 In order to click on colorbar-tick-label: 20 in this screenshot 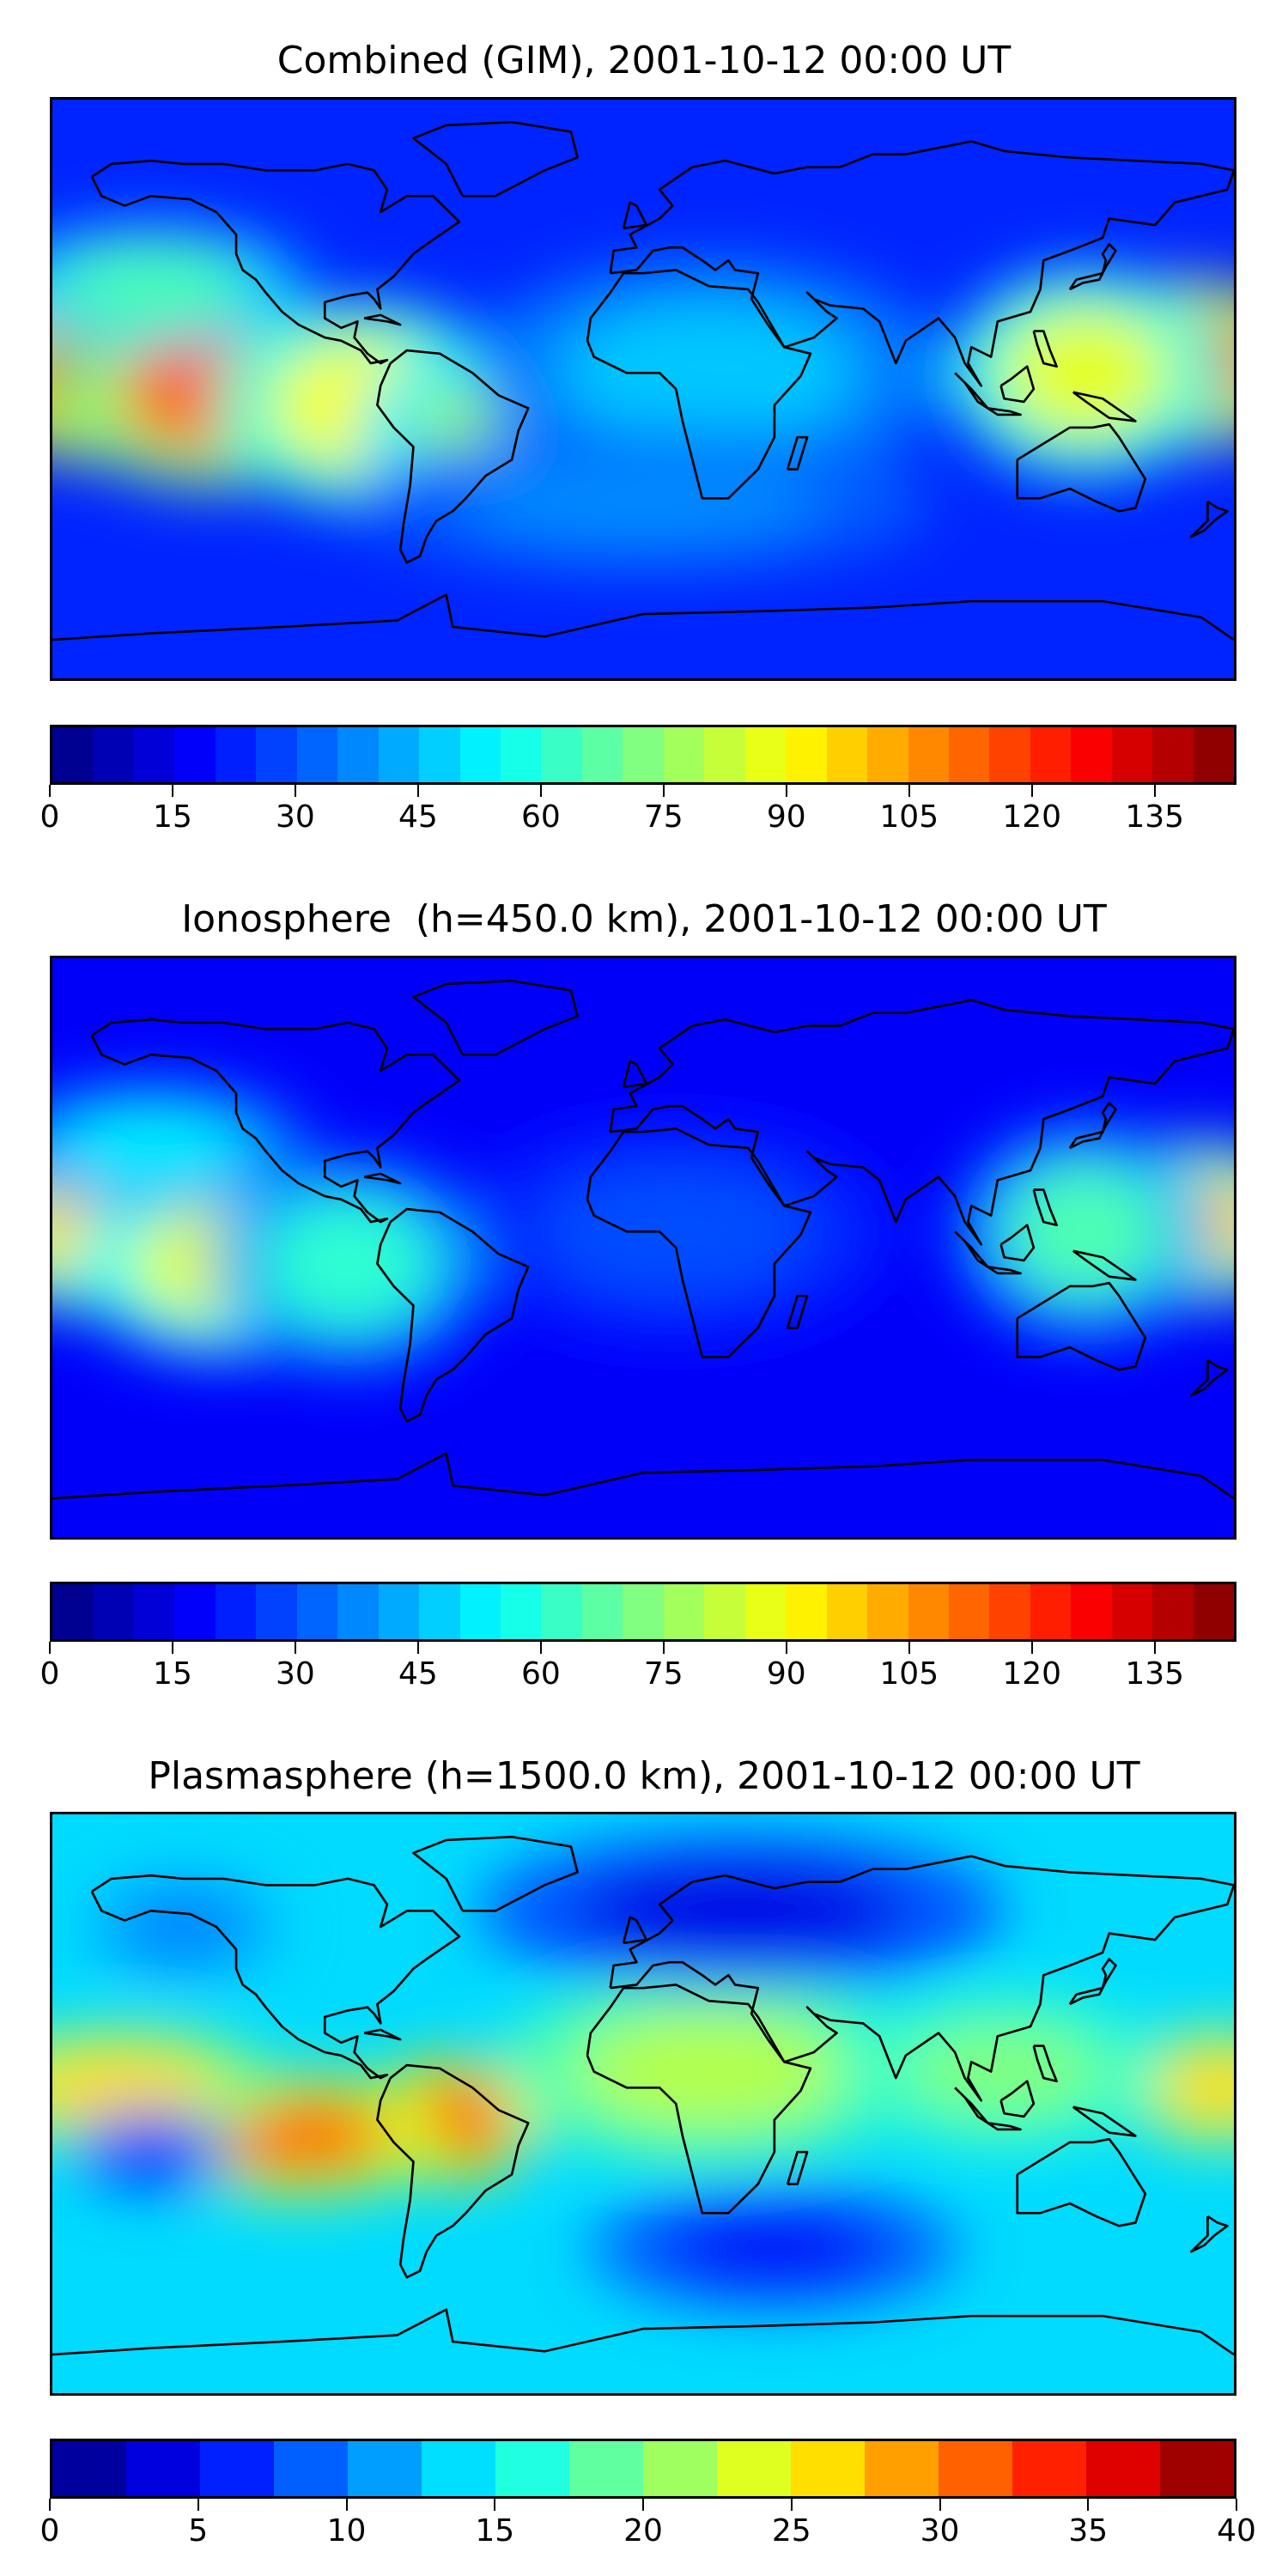, I will do `click(643, 2531)`.